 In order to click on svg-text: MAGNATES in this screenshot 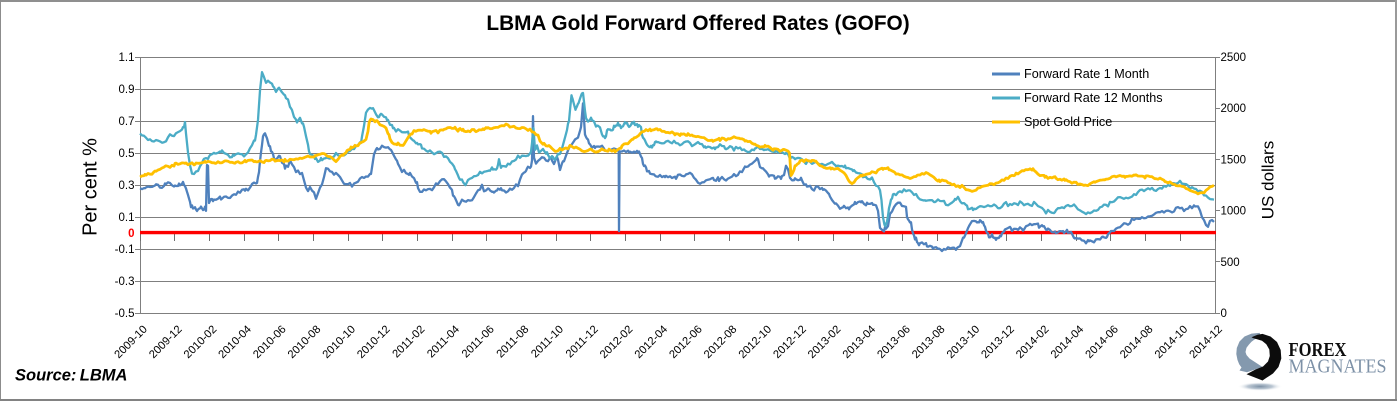, I will do `click(1338, 367)`.